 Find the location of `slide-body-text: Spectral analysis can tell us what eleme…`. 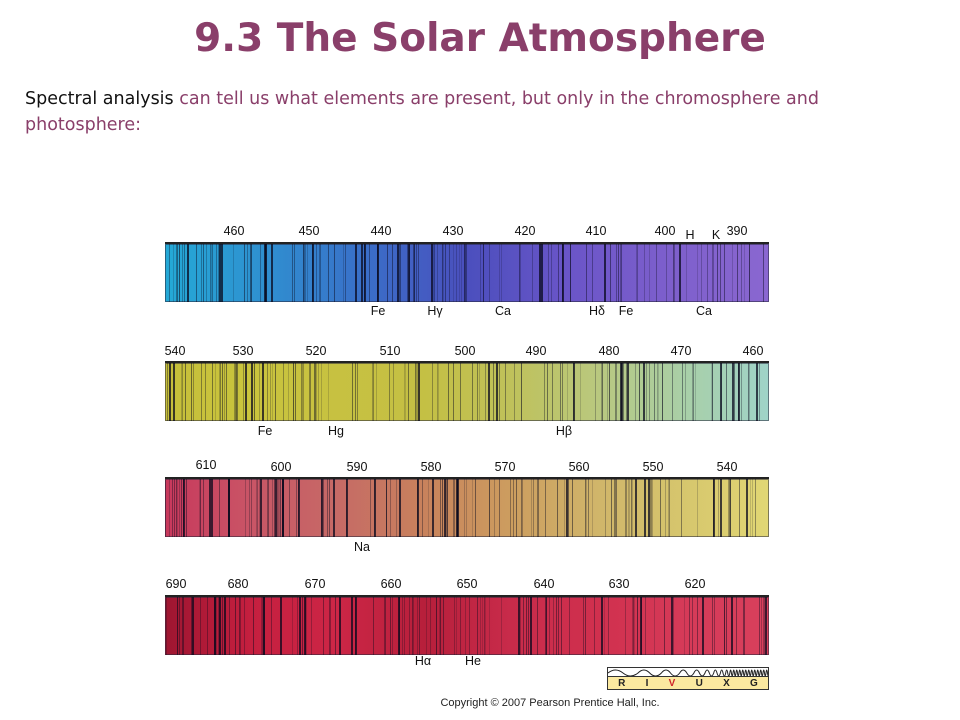

slide-body-text: Spectral analysis can tell us what eleme… is located at coordinates (455, 112).